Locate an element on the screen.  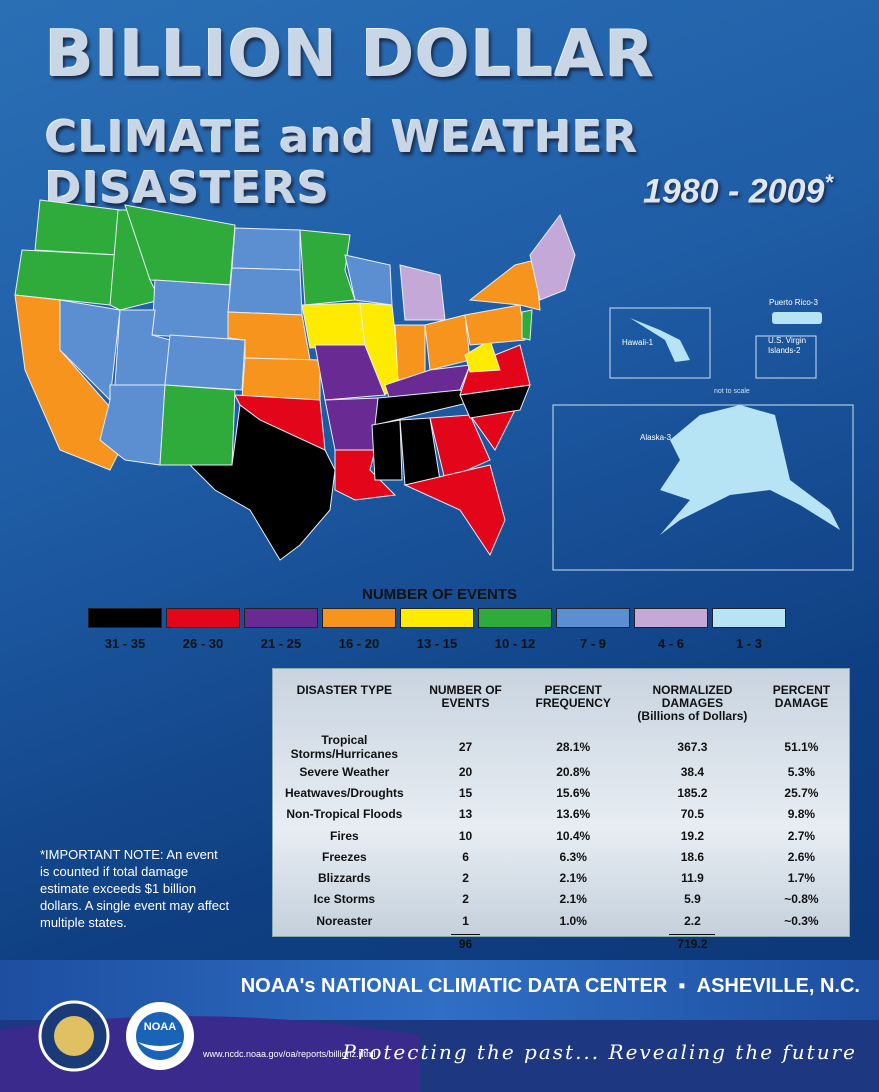
vi-label: U.S. Virgin Islands-2 is located at coordinates (787, 345).